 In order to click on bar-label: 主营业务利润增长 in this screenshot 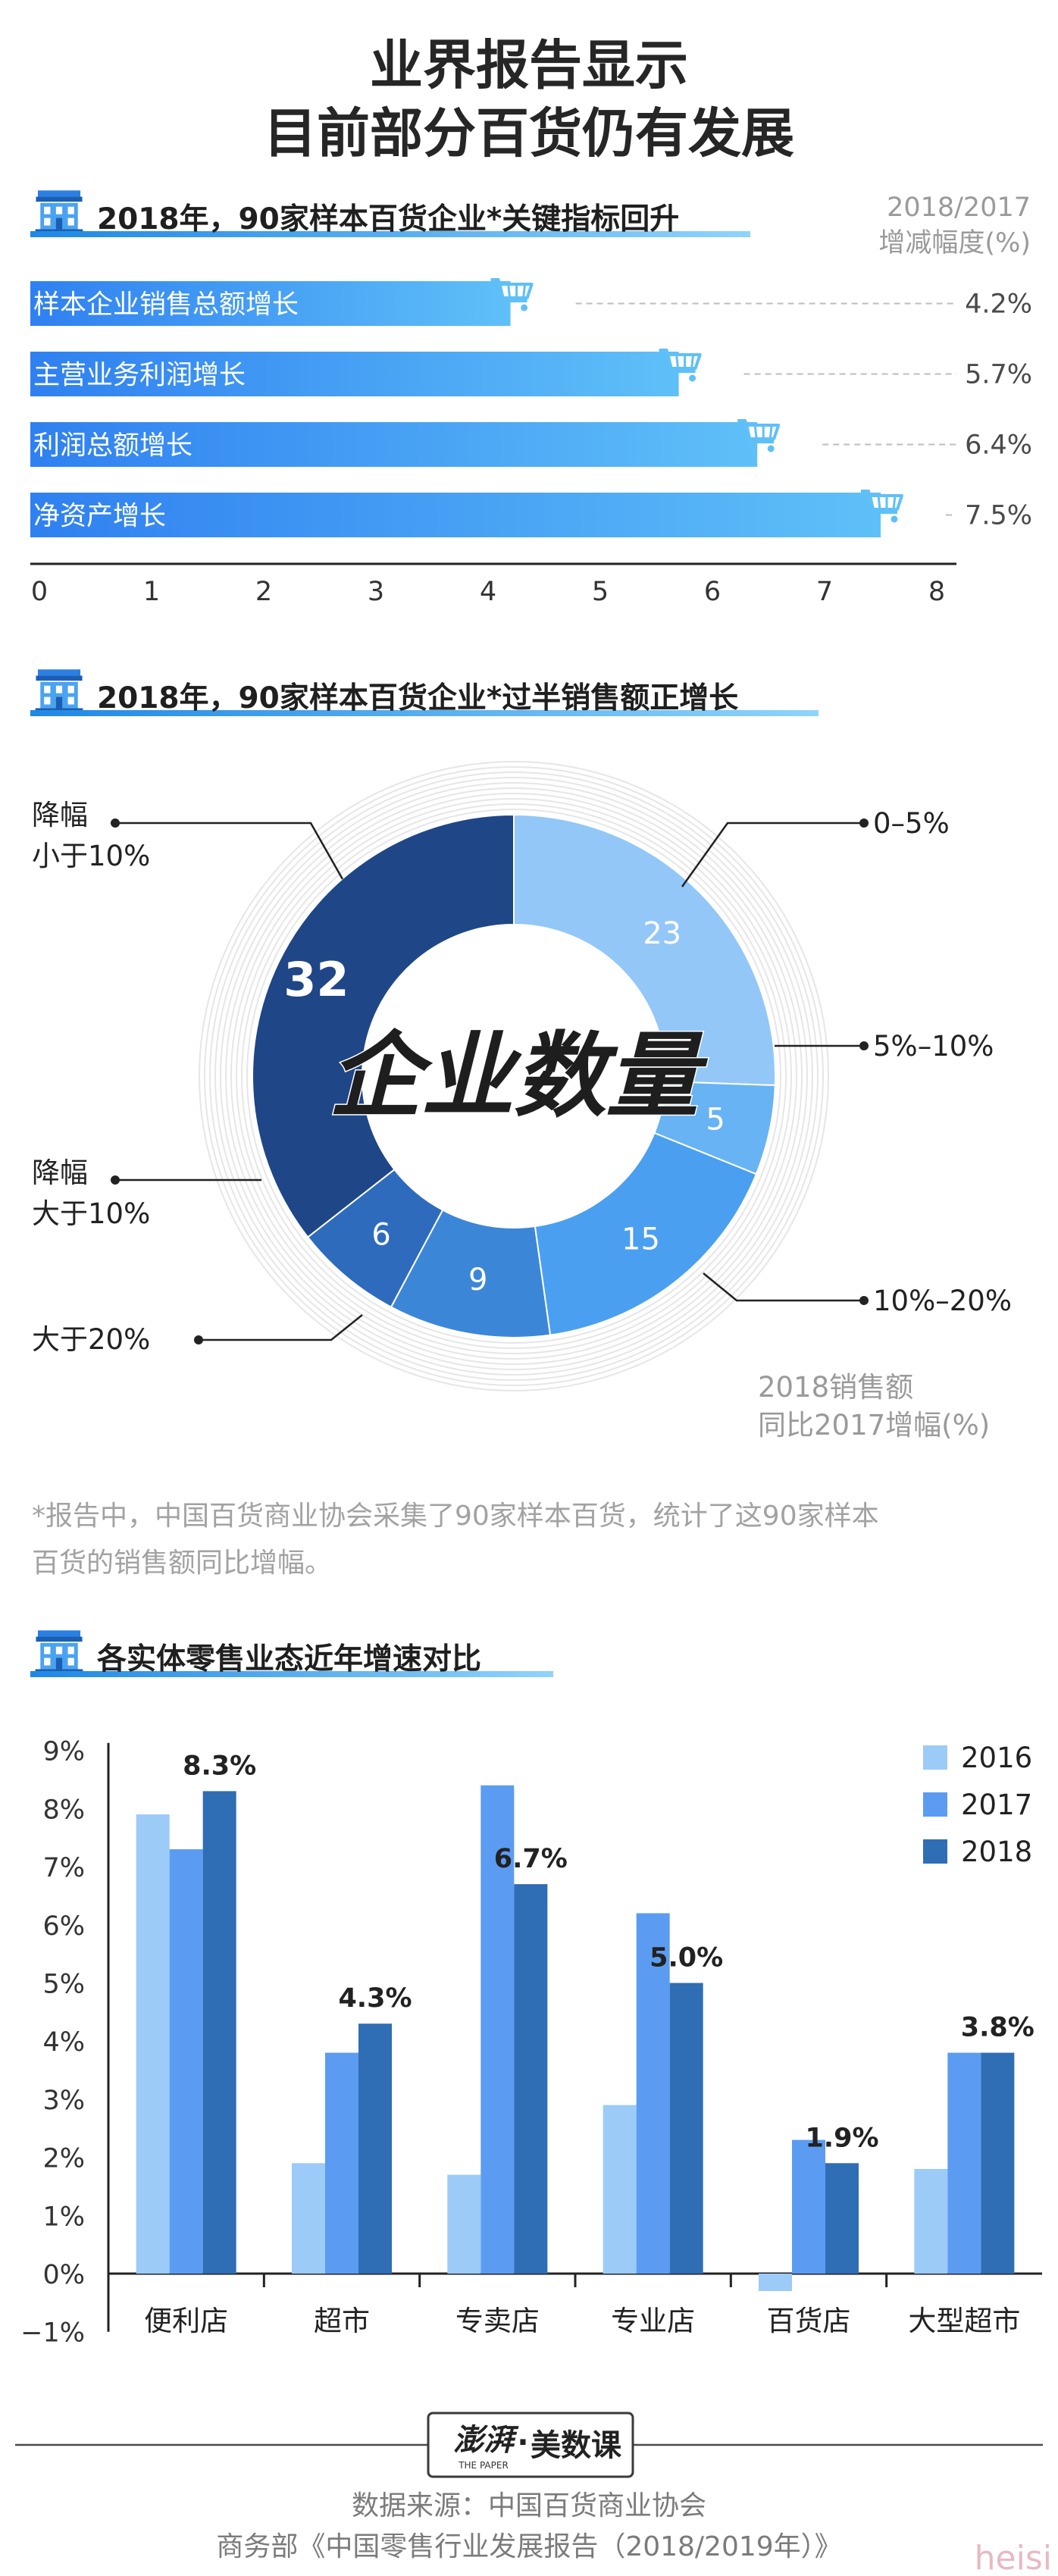, I will do `click(139, 376)`.